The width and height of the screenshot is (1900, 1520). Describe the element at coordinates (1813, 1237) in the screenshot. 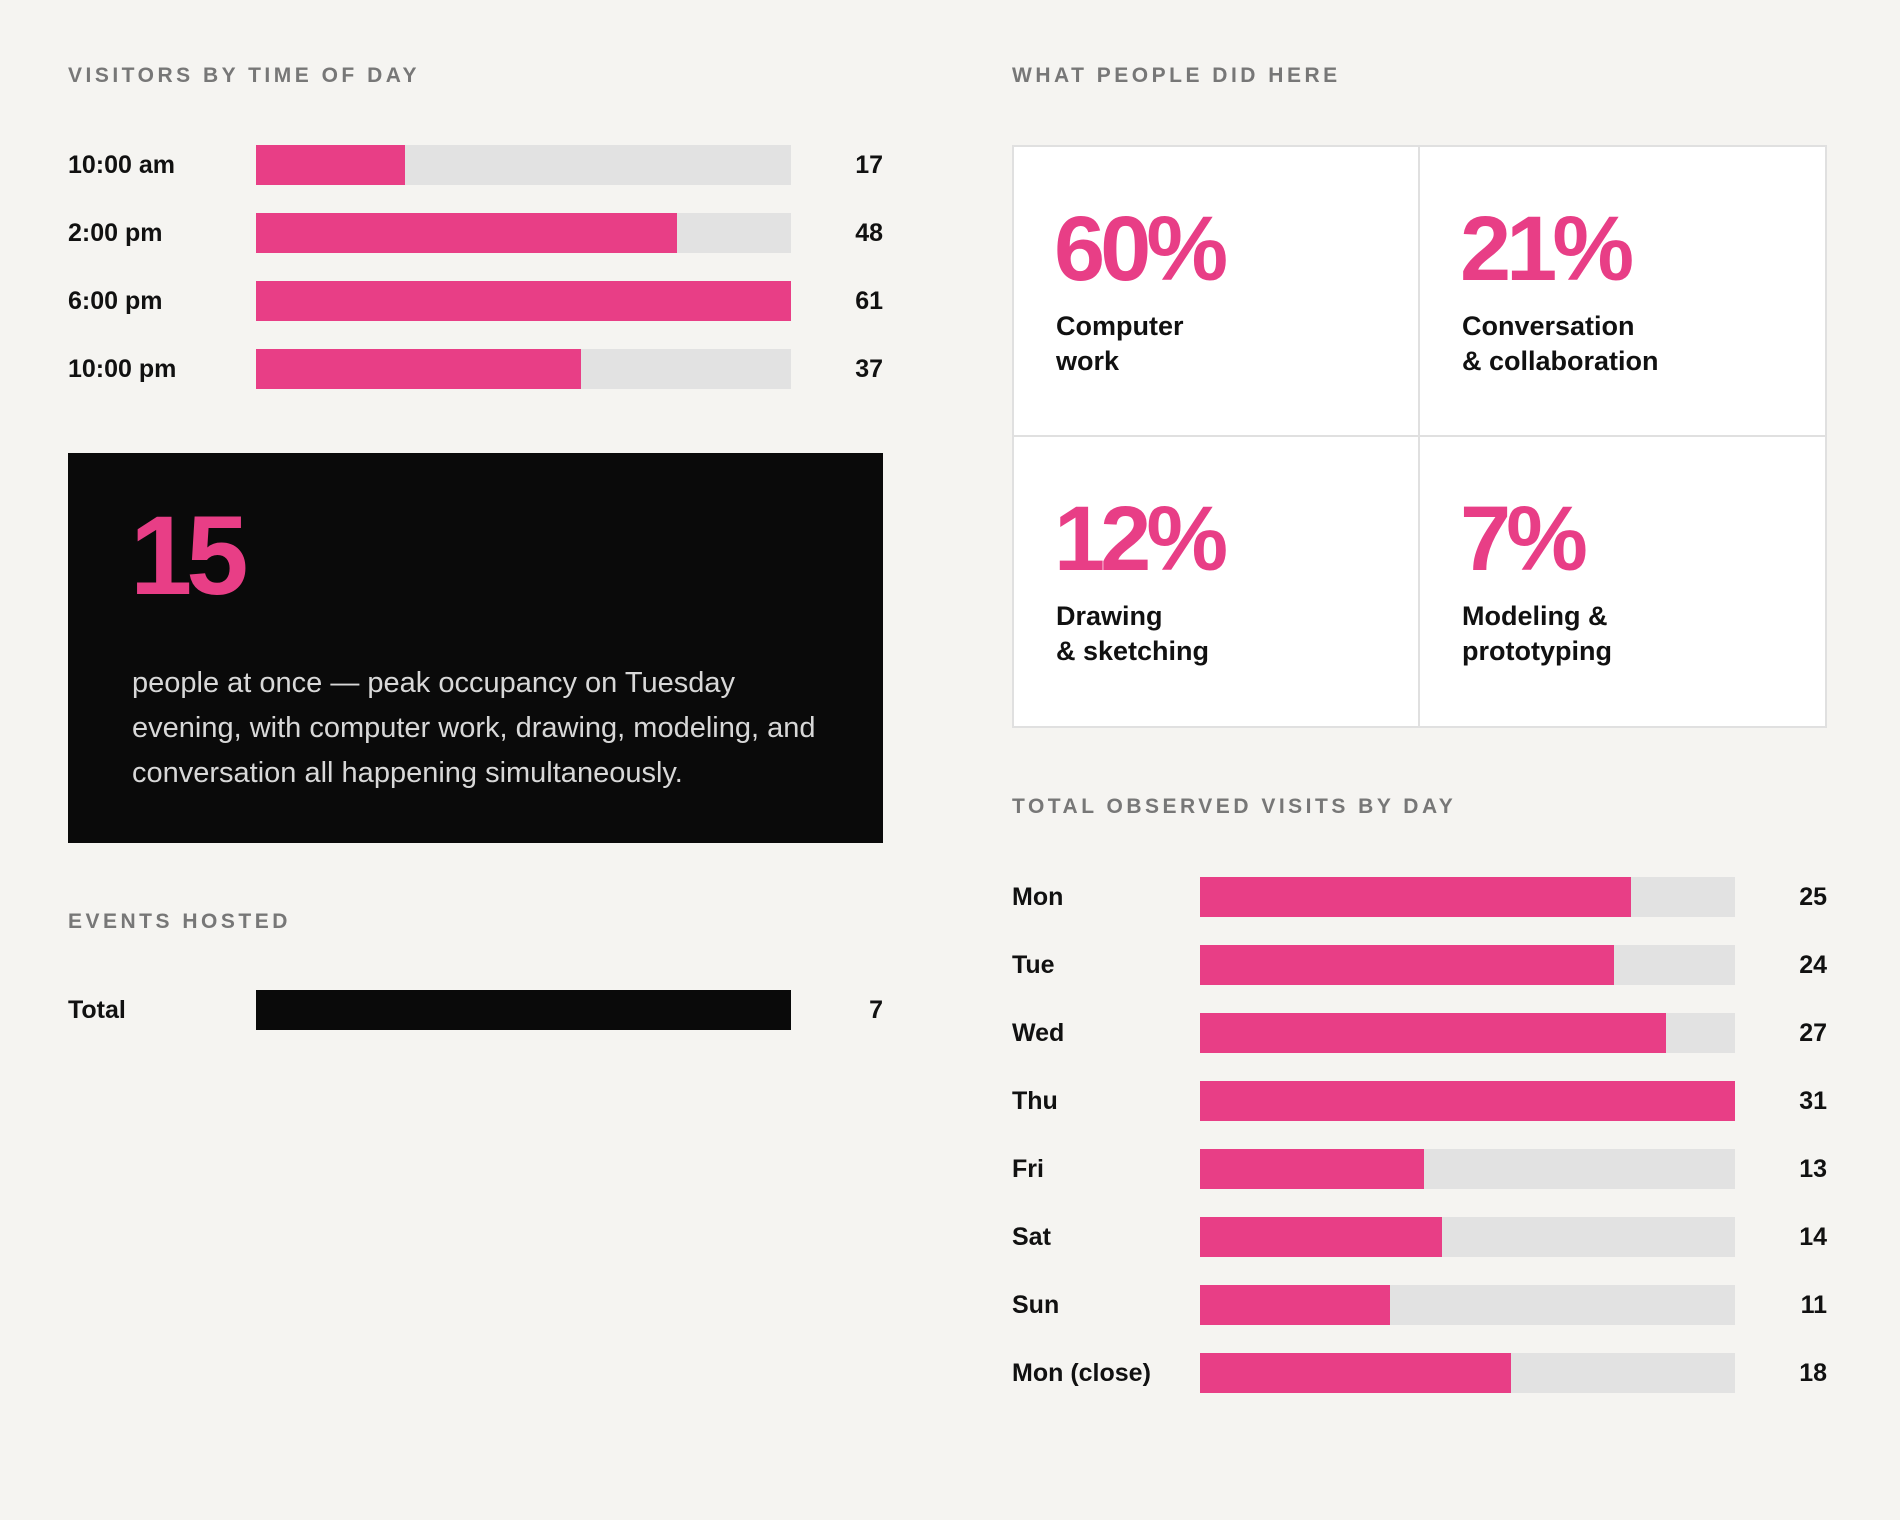

I see `value-label: 14` at that location.